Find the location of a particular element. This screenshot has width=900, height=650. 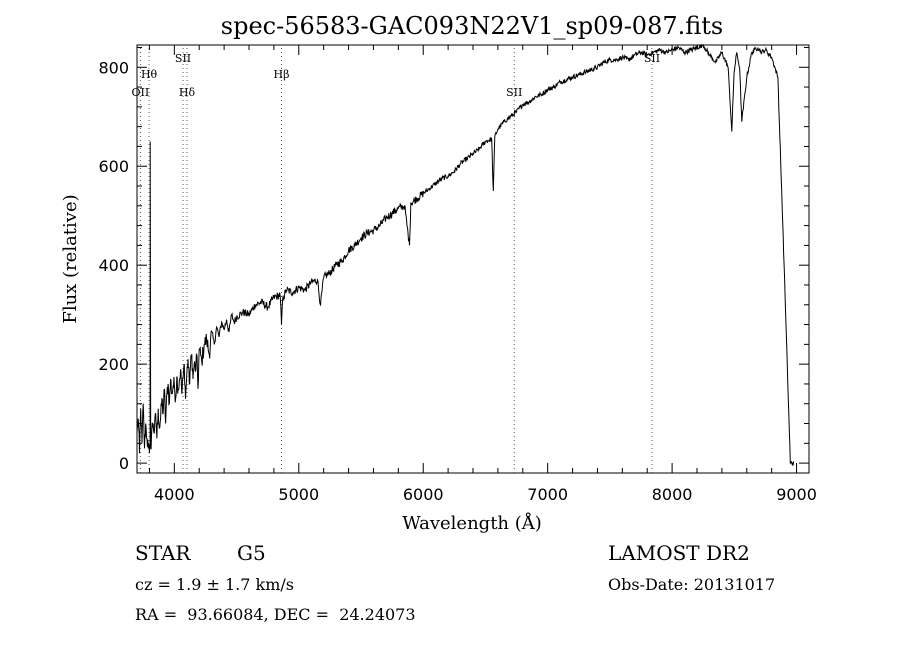

y-axis-label: Flux (relative) is located at coordinates (70, 258).